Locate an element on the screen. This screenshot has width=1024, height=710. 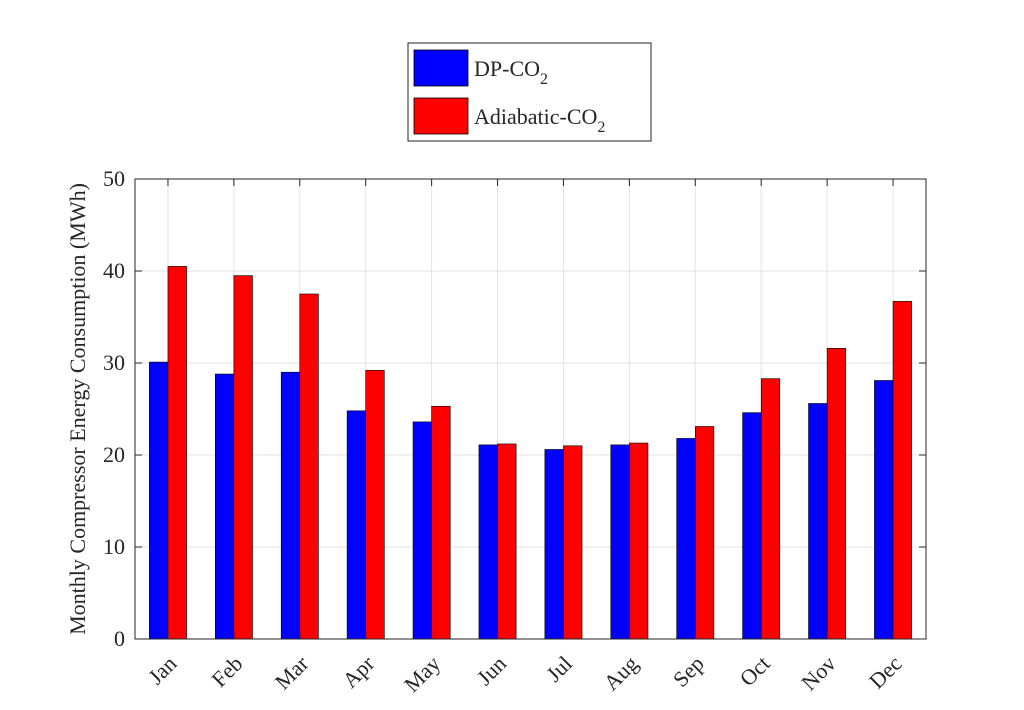
y-tick-label: 10 is located at coordinates (114, 546).